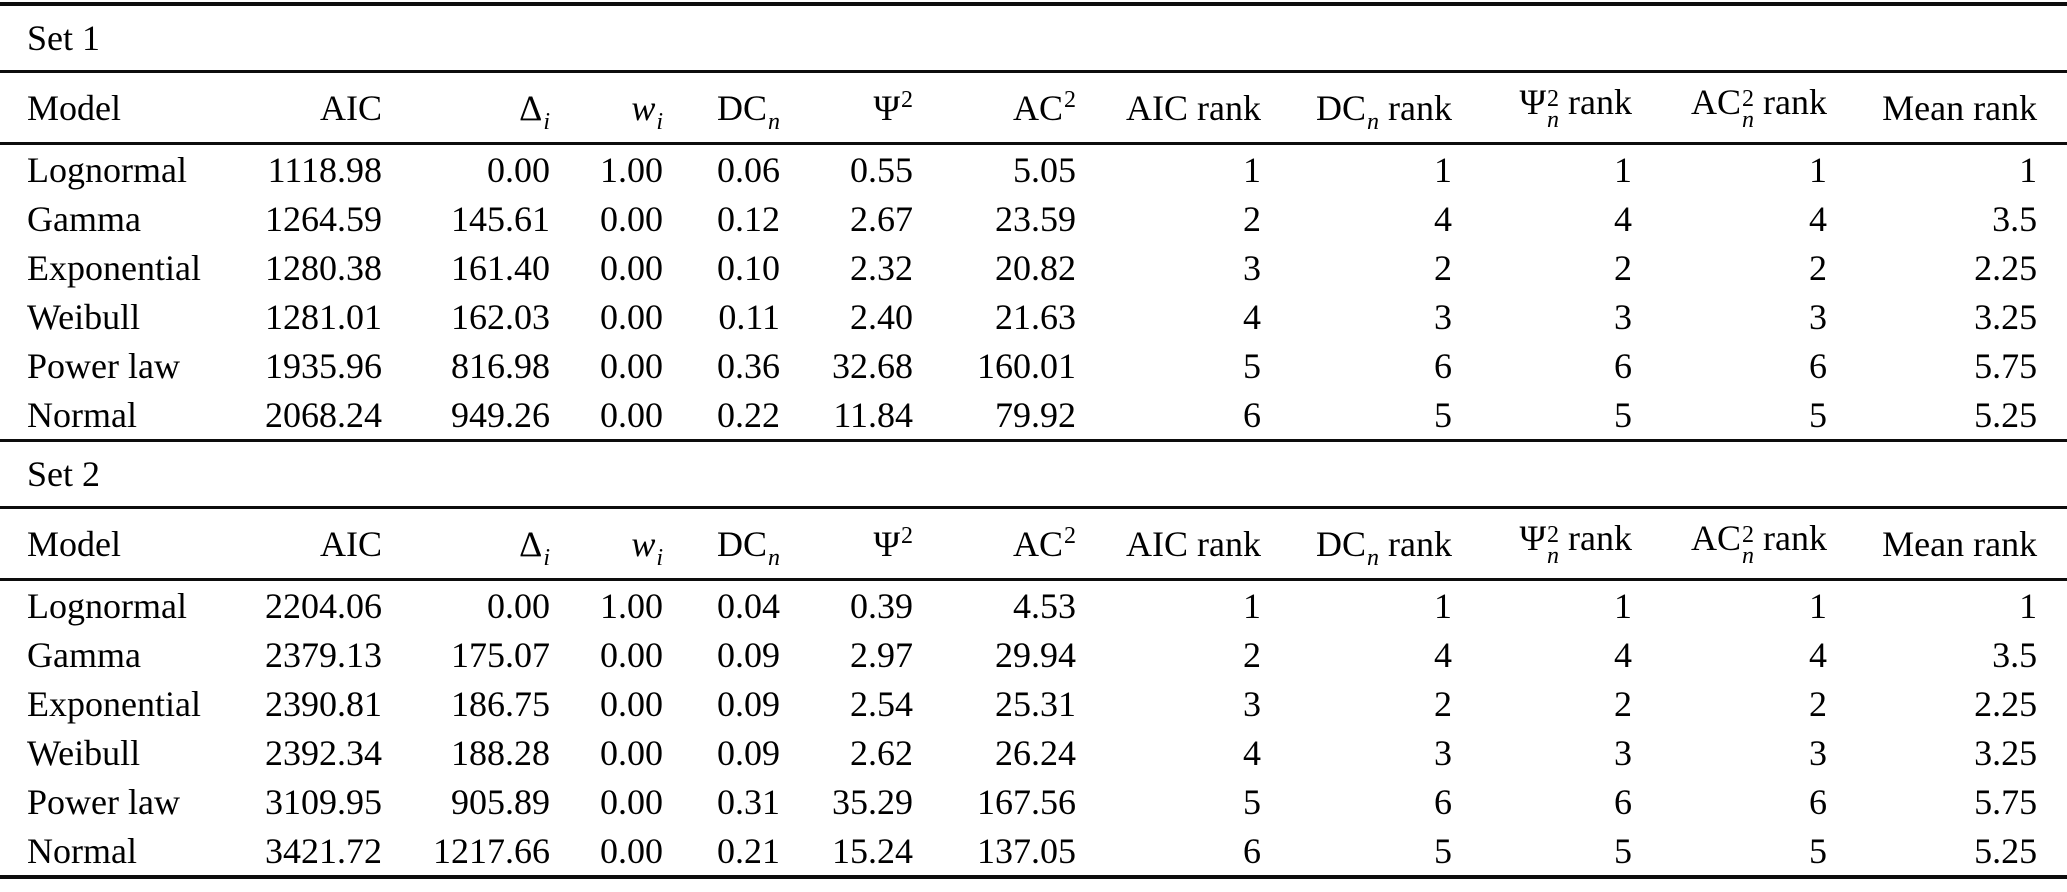  Describe the element at coordinates (1252, 267) in the screenshot. I see `value-cell-aic-rank: 3` at that location.